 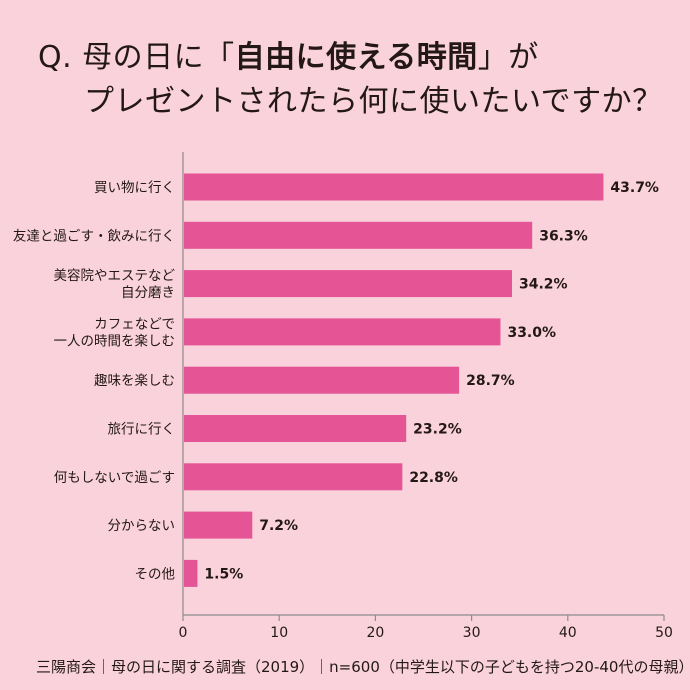 I want to click on chart-title: Q. 母の日に「自由に使える時間」が プレゼントされたら何に使いたいですか？, so click(x=358, y=80).